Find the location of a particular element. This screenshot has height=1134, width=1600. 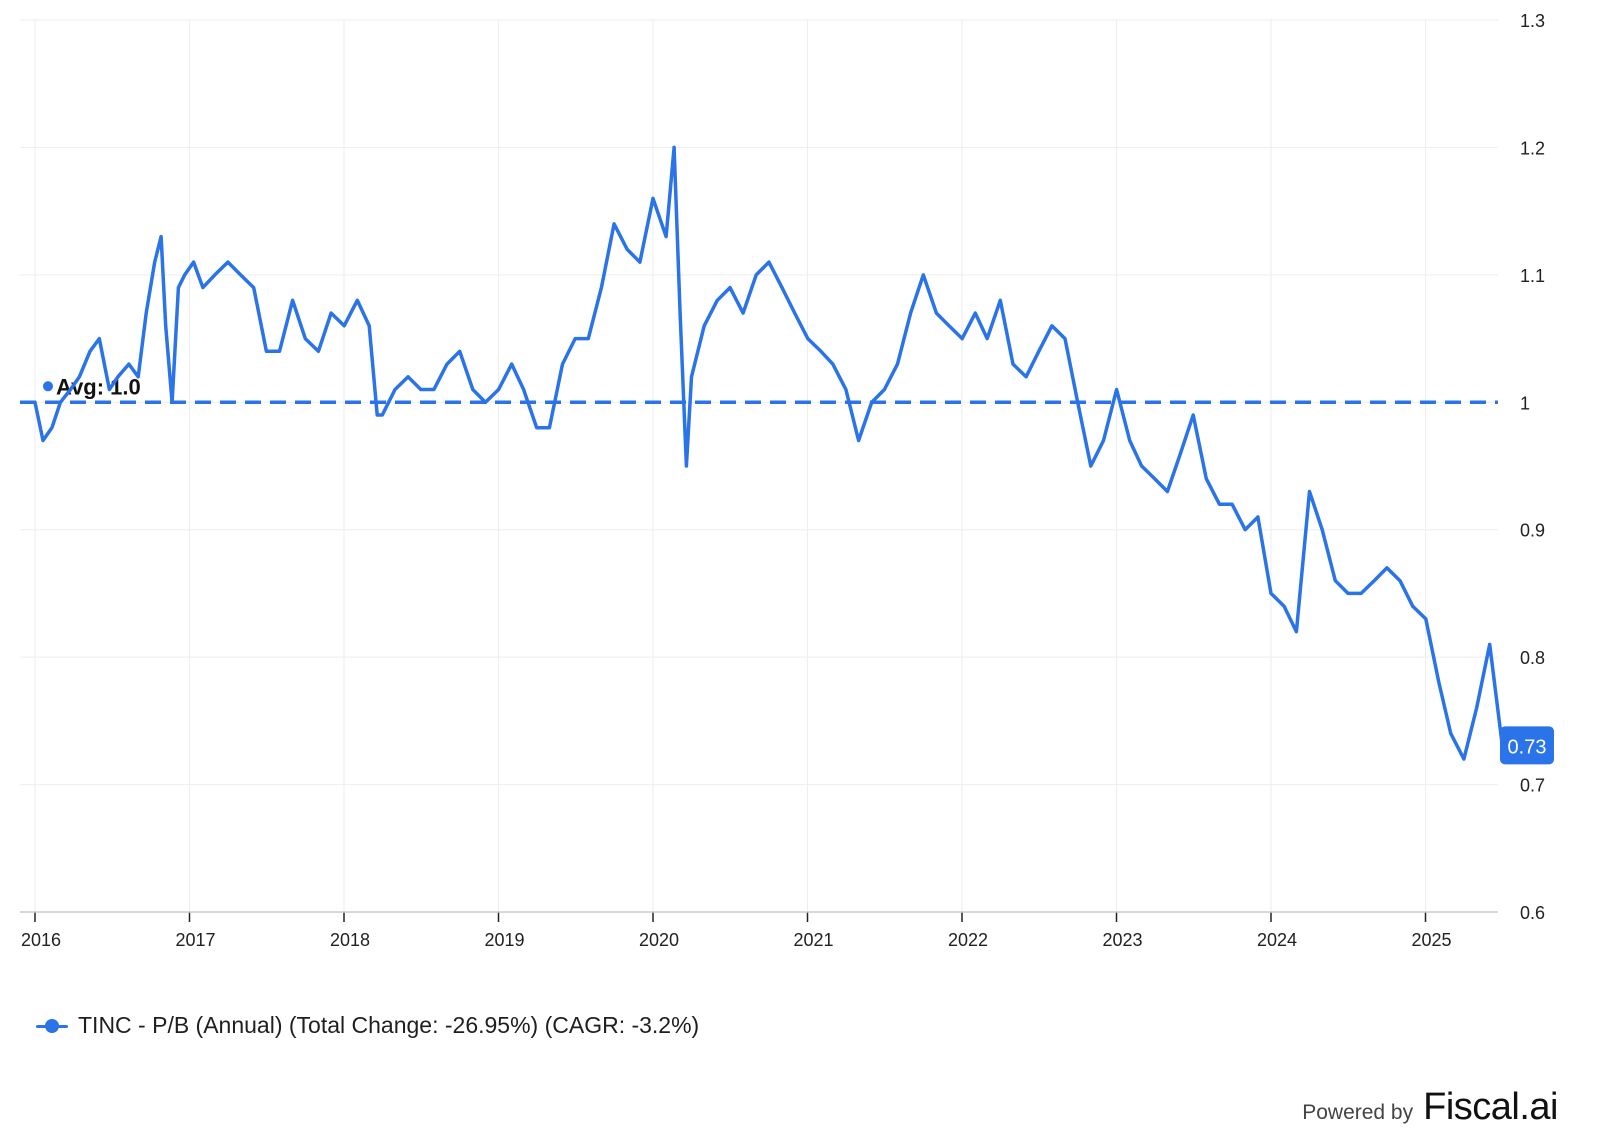

powered-by-text: Powered by is located at coordinates (1358, 1112).